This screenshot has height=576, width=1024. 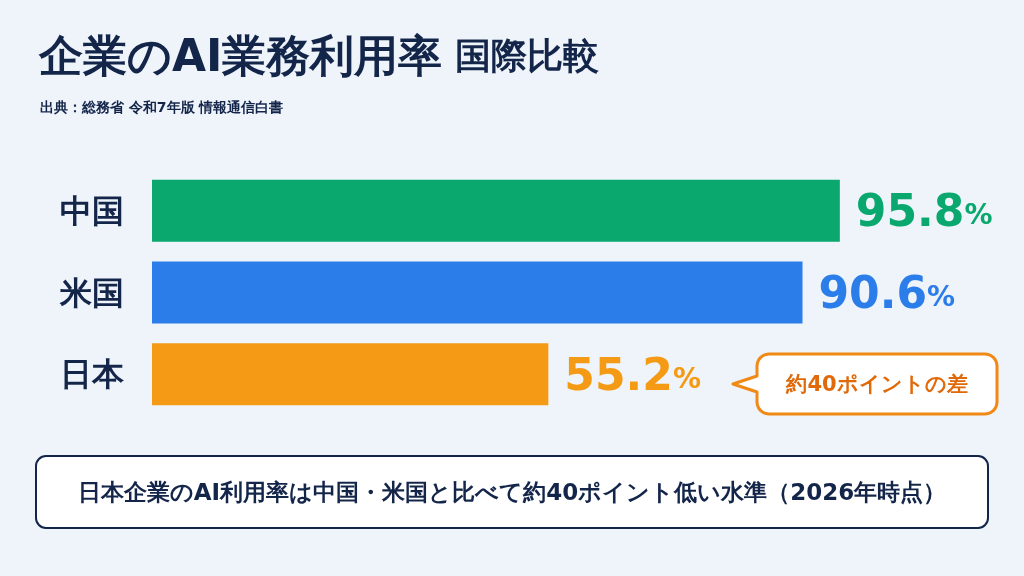 I want to click on data-label: 90.6%, so click(x=887, y=292).